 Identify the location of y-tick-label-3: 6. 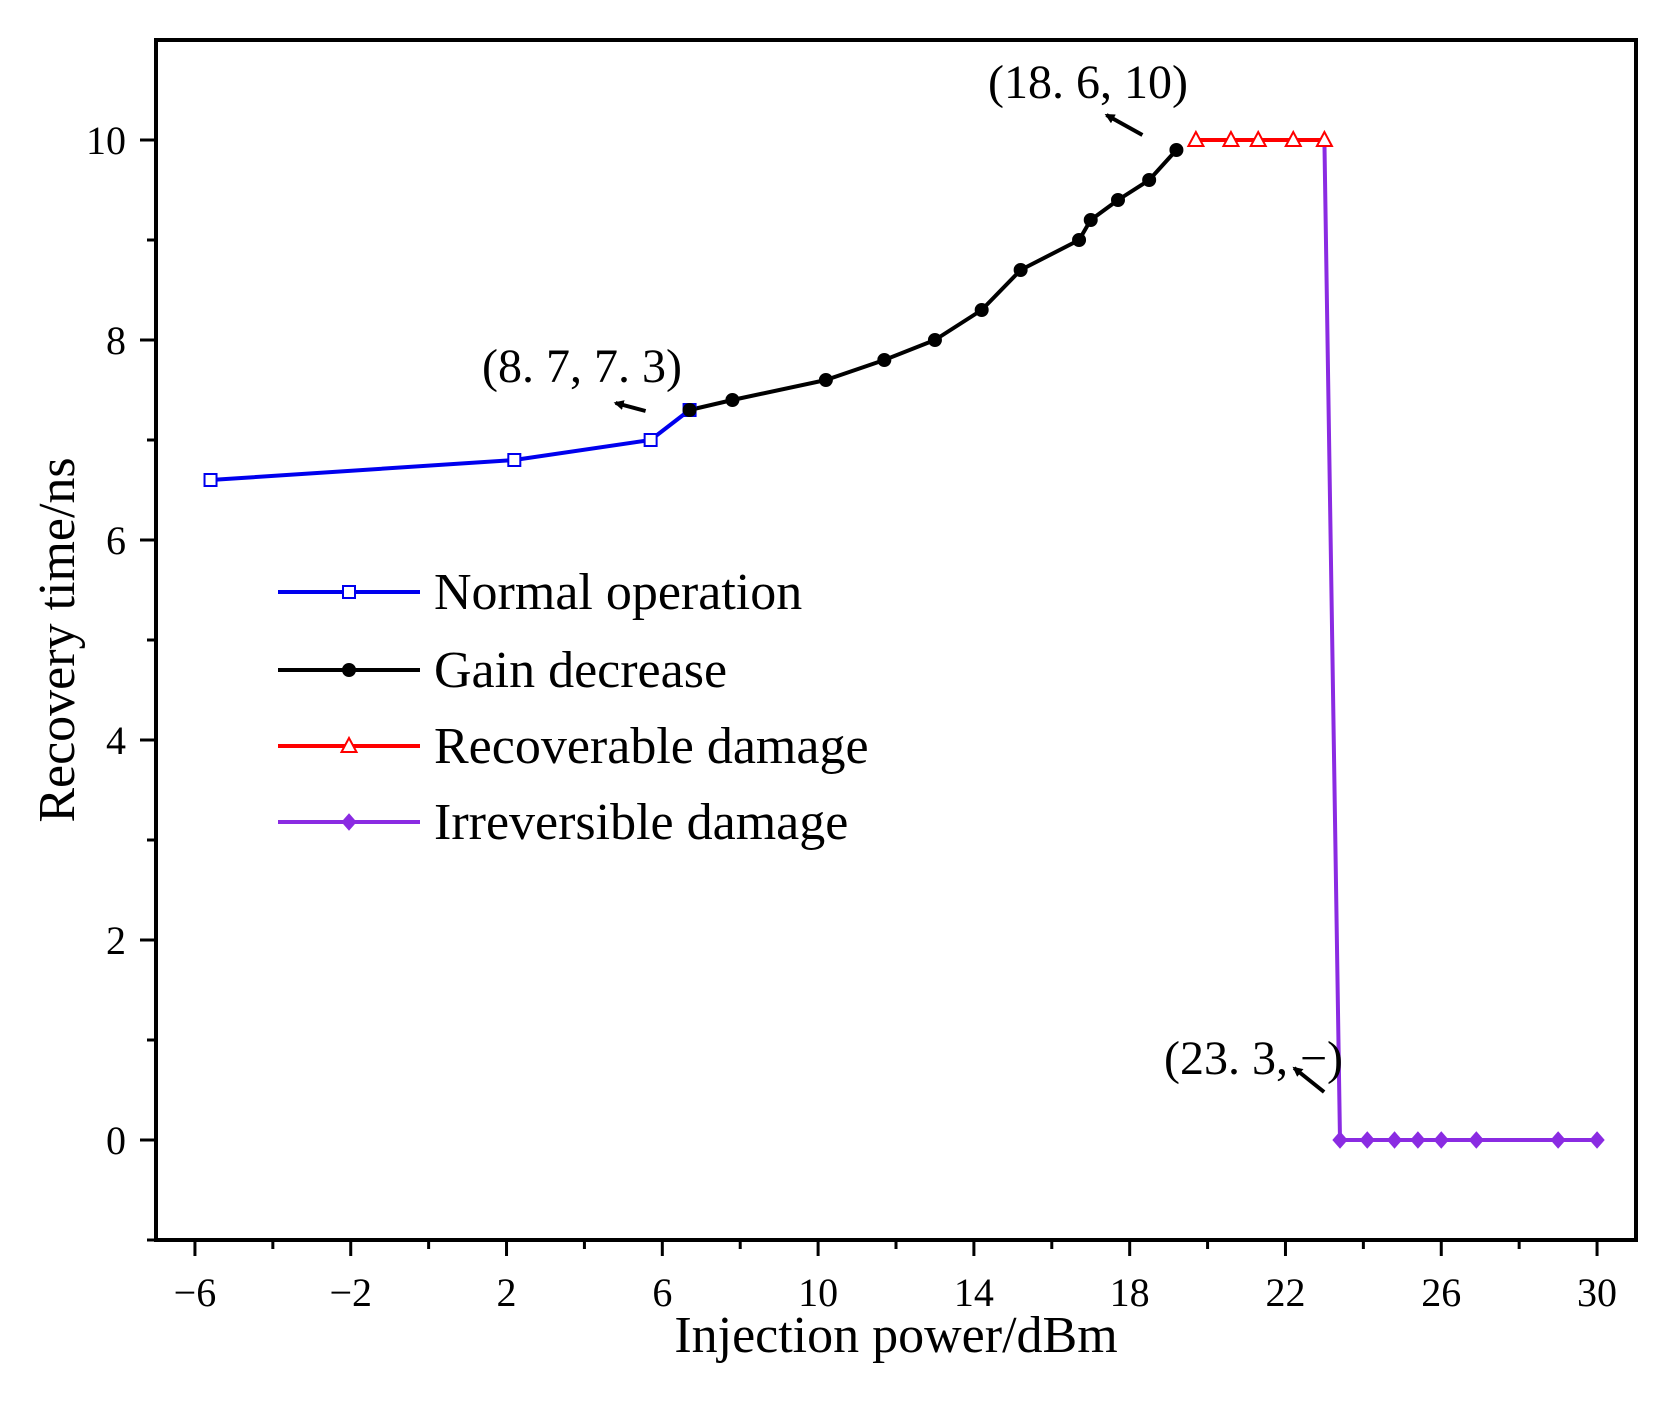
(116, 540).